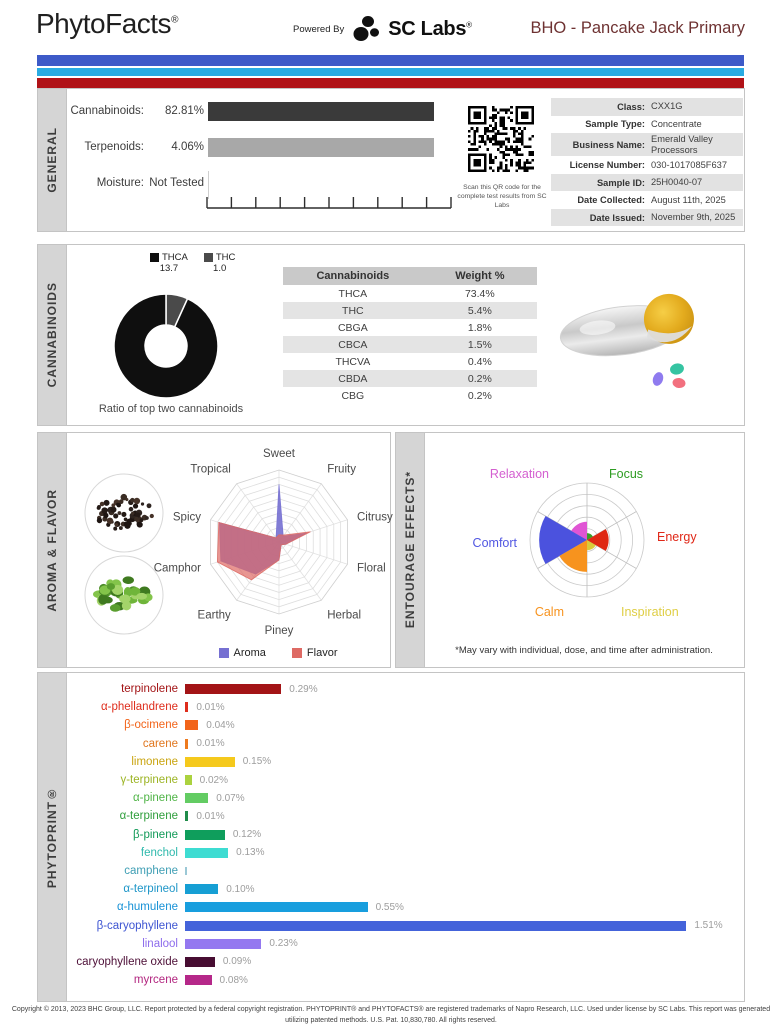 The width and height of the screenshot is (782, 1024). What do you see at coordinates (647, 125) in the screenshot?
I see `info-row: Sample Type: Concentrate` at bounding box center [647, 125].